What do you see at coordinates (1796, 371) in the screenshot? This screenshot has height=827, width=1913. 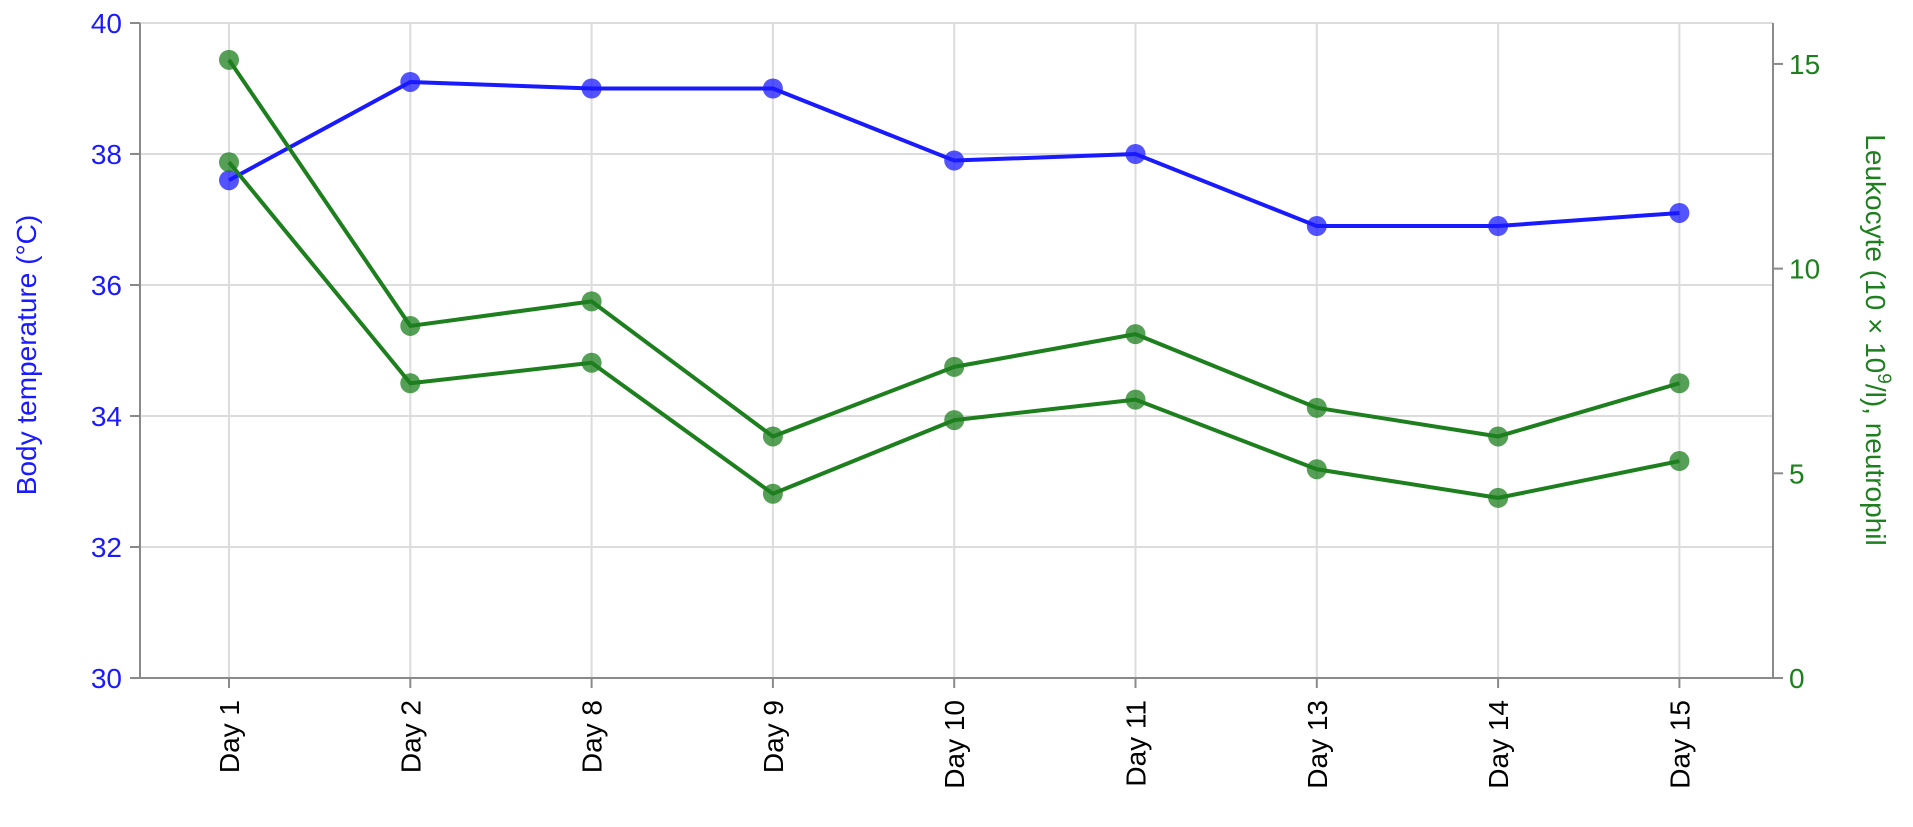 I see `right-axis-ticks: 0 5 10 15` at bounding box center [1796, 371].